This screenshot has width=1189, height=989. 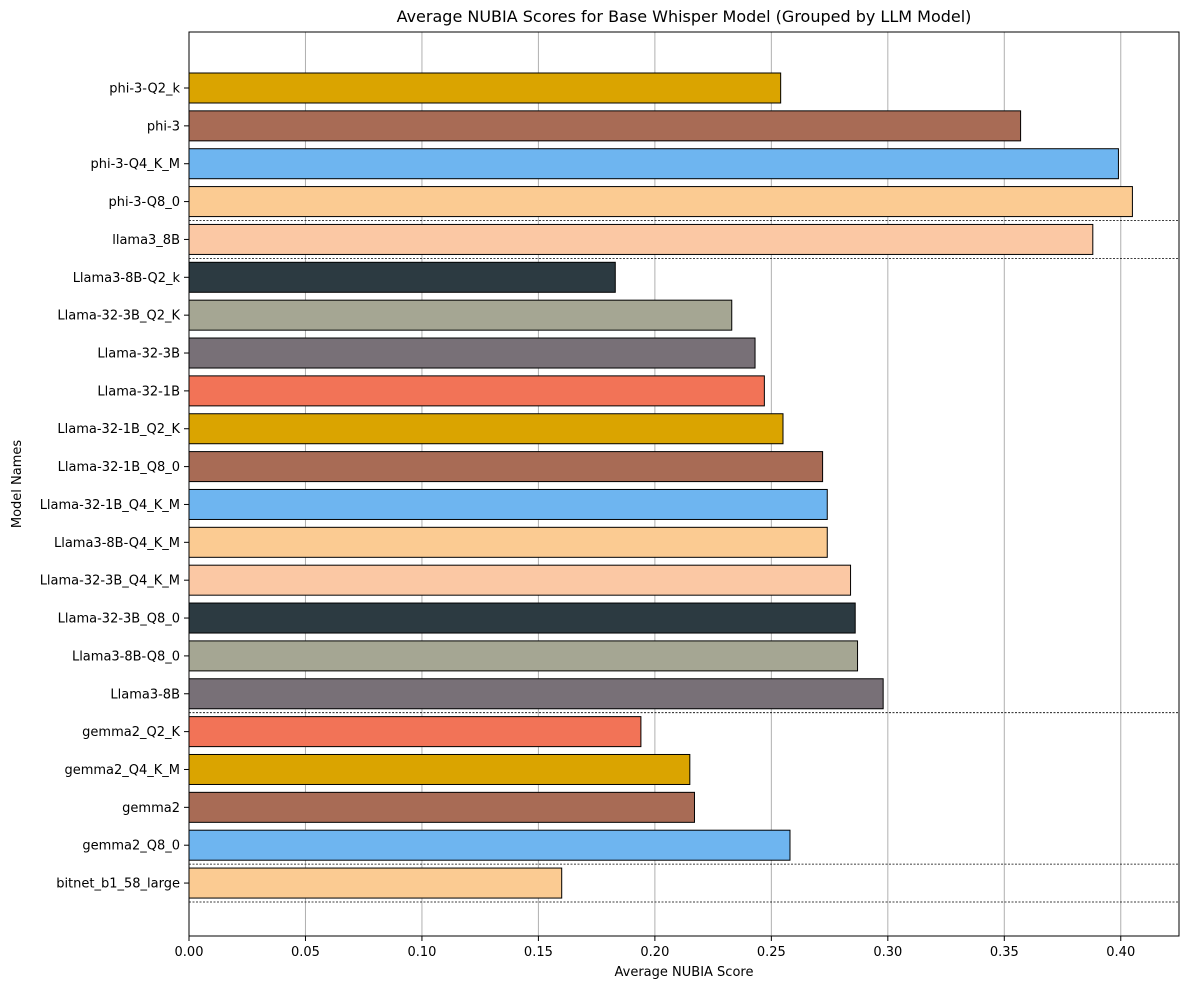 I want to click on y-tick-label: Llama-32-1B_Q2_K, so click(x=118, y=429).